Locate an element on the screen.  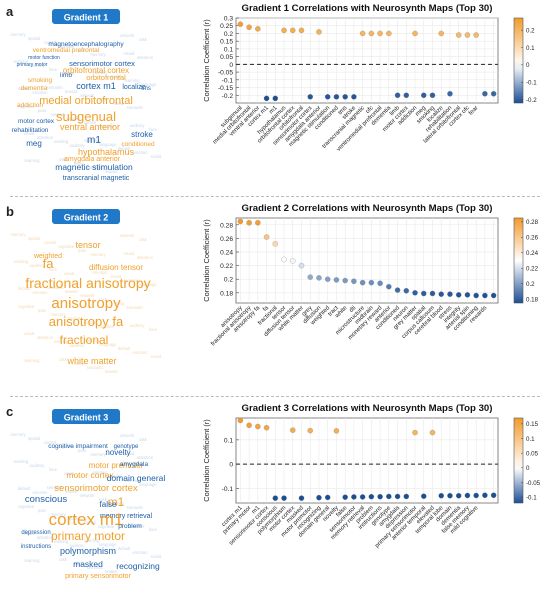
y-tick-label: 0.3 is located at coordinates (228, 19).